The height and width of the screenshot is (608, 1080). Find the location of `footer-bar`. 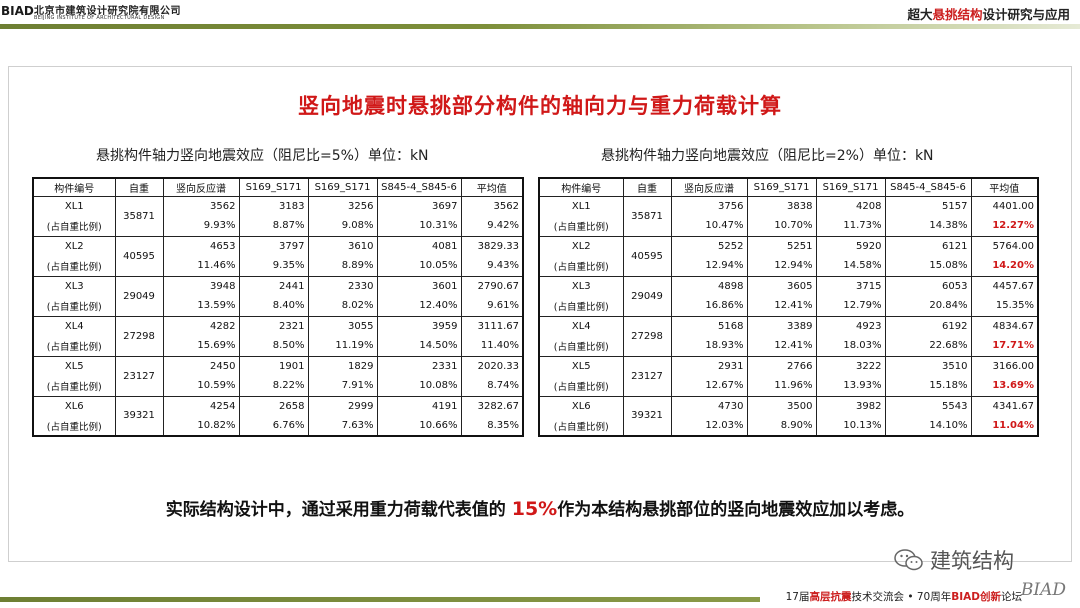

footer-bar is located at coordinates (380, 599).